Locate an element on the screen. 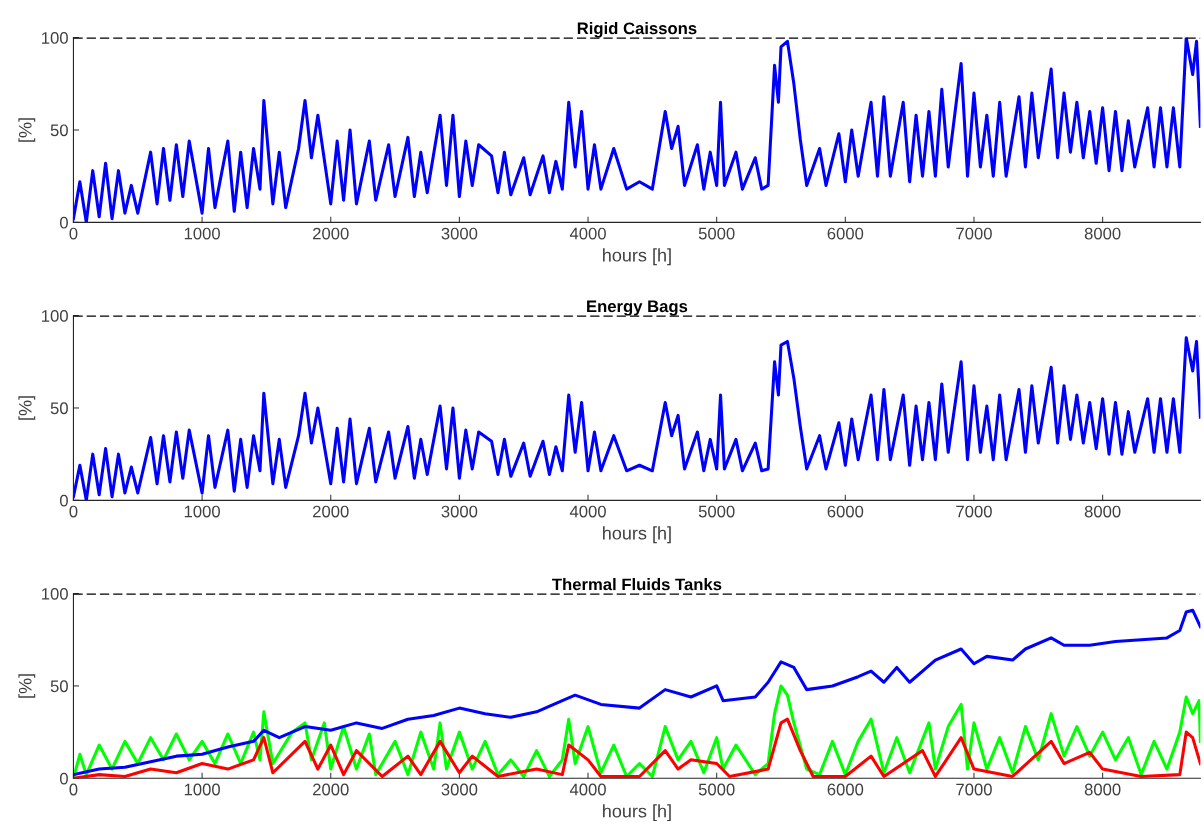  chart-title: Energy Bags is located at coordinates (637, 308).